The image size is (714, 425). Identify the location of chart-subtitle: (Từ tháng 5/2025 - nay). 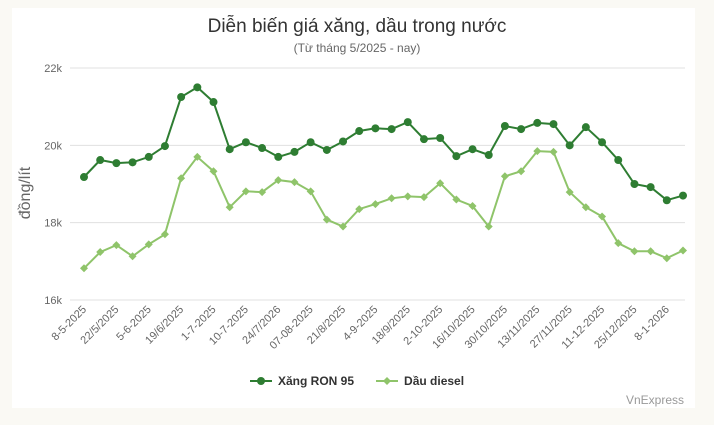
(357, 48).